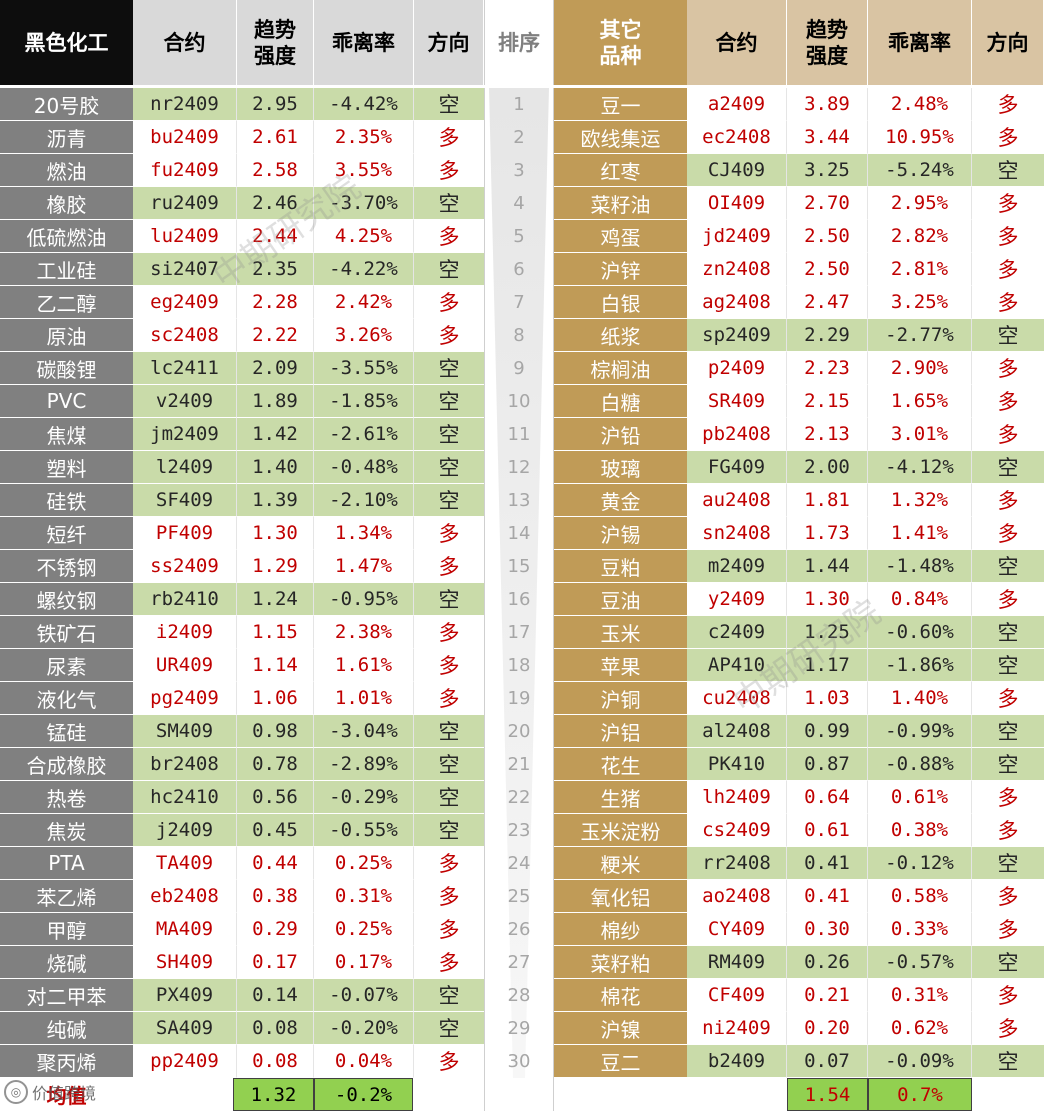 The height and width of the screenshot is (1111, 1044). What do you see at coordinates (66, 104) in the screenshot?
I see `commodity-name: 20号胶` at bounding box center [66, 104].